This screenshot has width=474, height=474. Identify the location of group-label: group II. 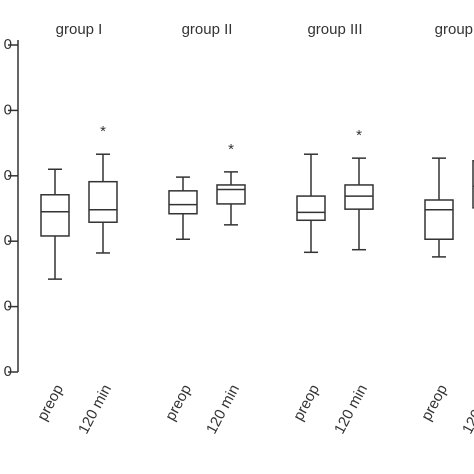
(207, 29).